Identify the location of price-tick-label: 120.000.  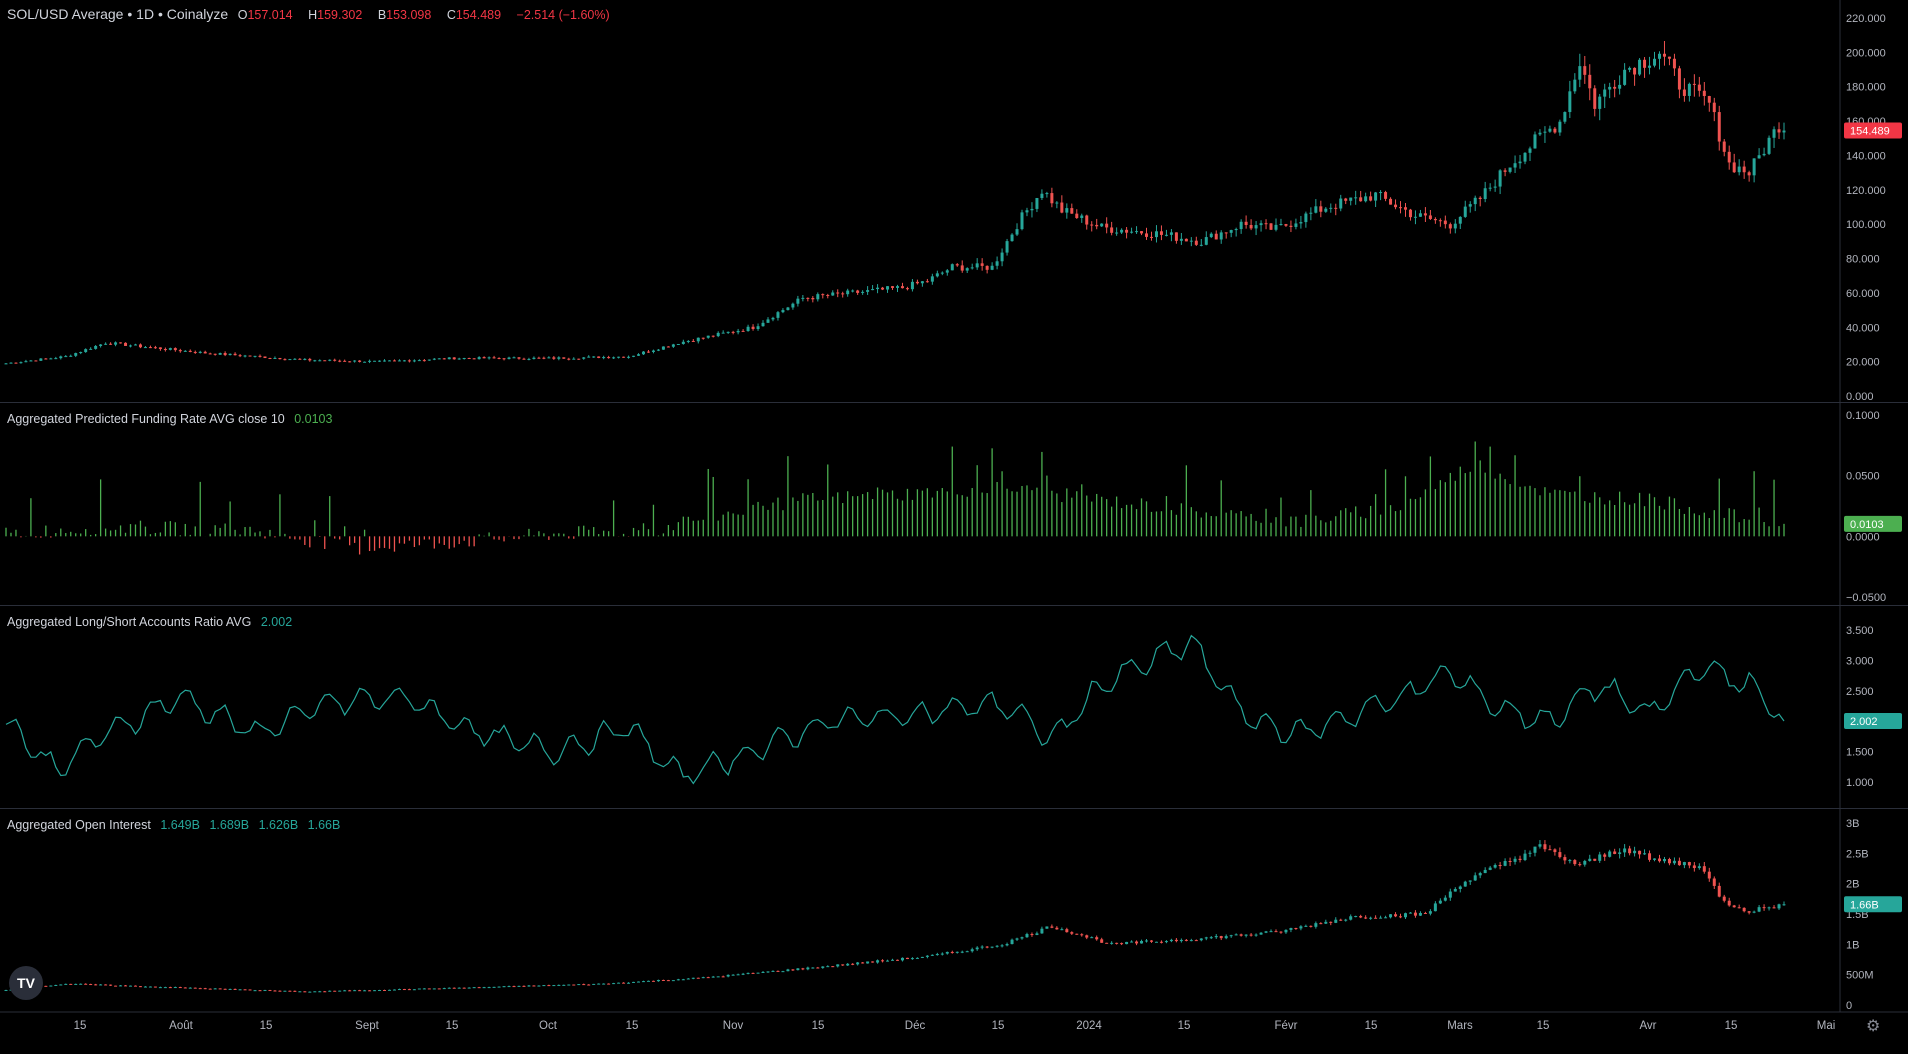
(1866, 191).